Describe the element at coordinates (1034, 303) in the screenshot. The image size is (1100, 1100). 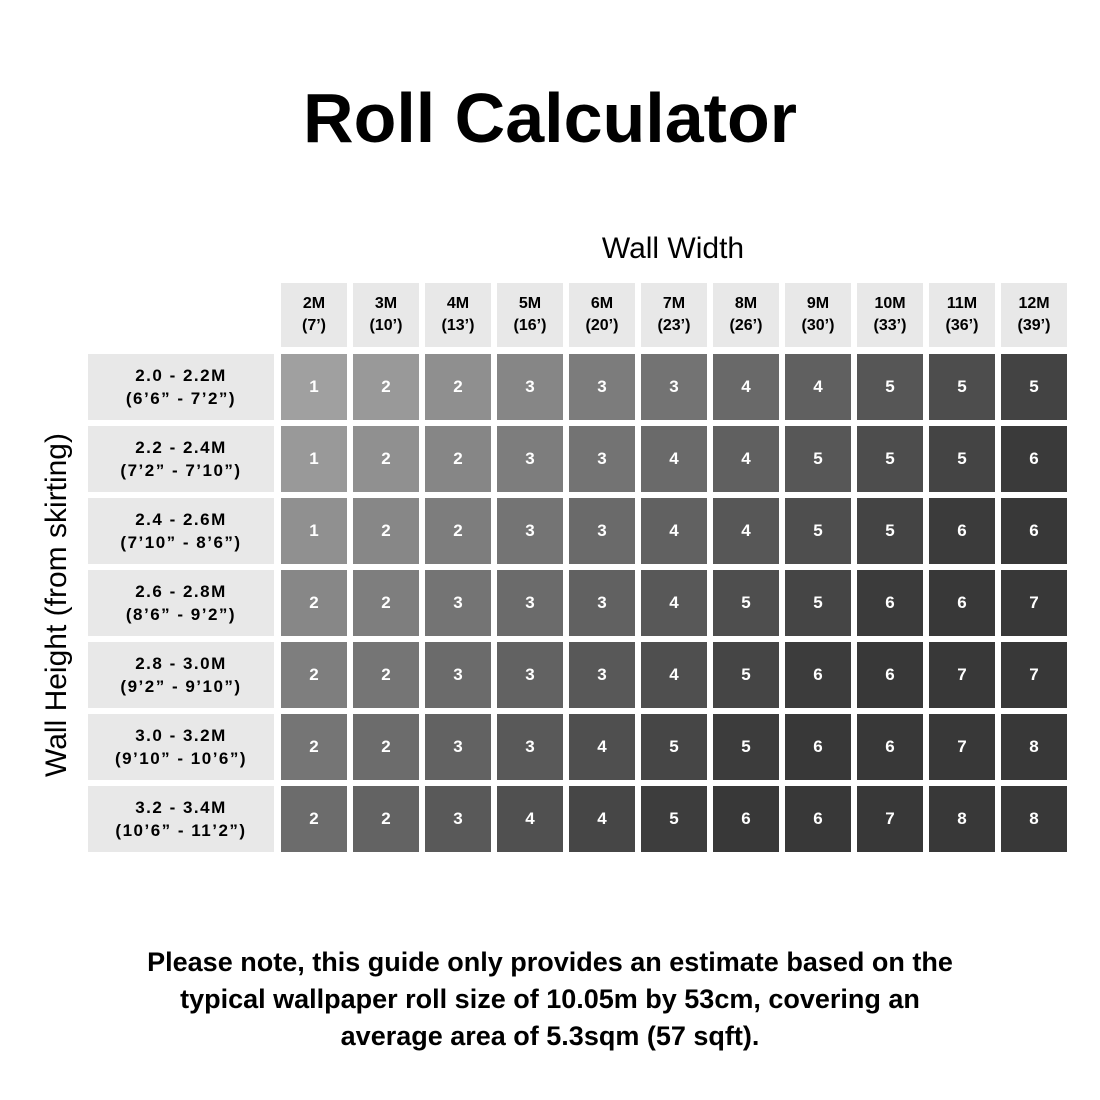
I see `column-header-metres: 12M` at that location.